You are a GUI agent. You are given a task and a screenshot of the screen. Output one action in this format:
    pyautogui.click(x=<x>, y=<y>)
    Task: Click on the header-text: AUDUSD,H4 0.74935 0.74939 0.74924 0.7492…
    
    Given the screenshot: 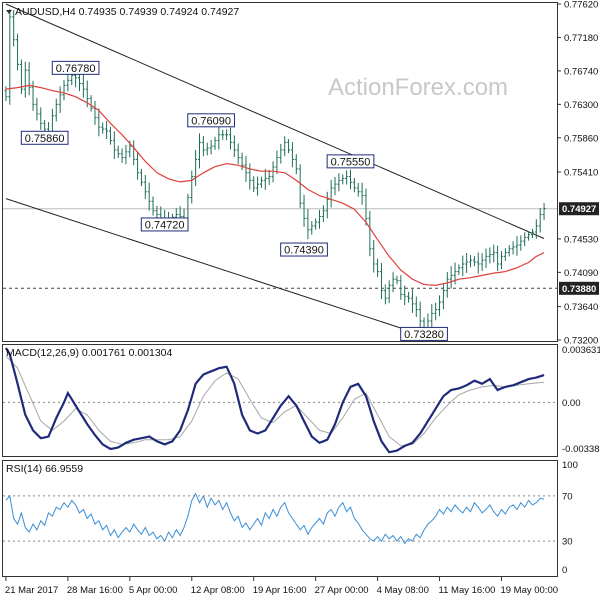 What is the action you would take?
    pyautogui.click(x=127, y=12)
    